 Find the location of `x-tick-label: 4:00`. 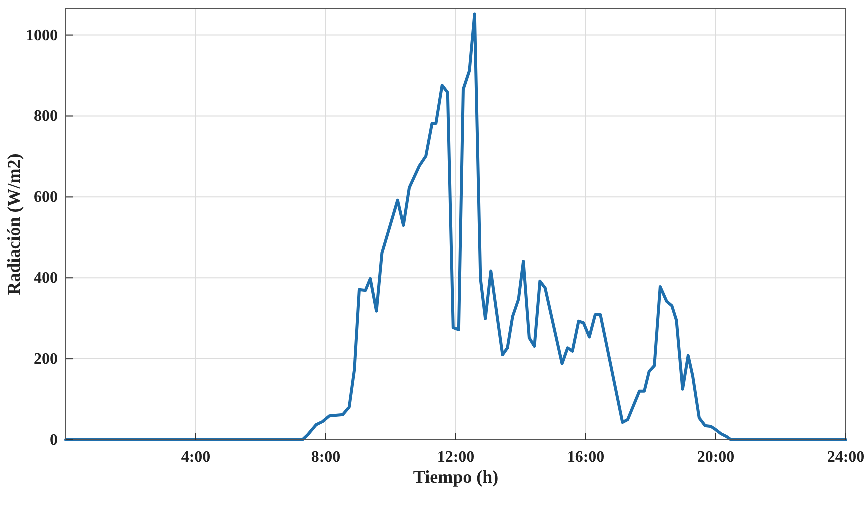

x-tick-label: 4:00 is located at coordinates (196, 457).